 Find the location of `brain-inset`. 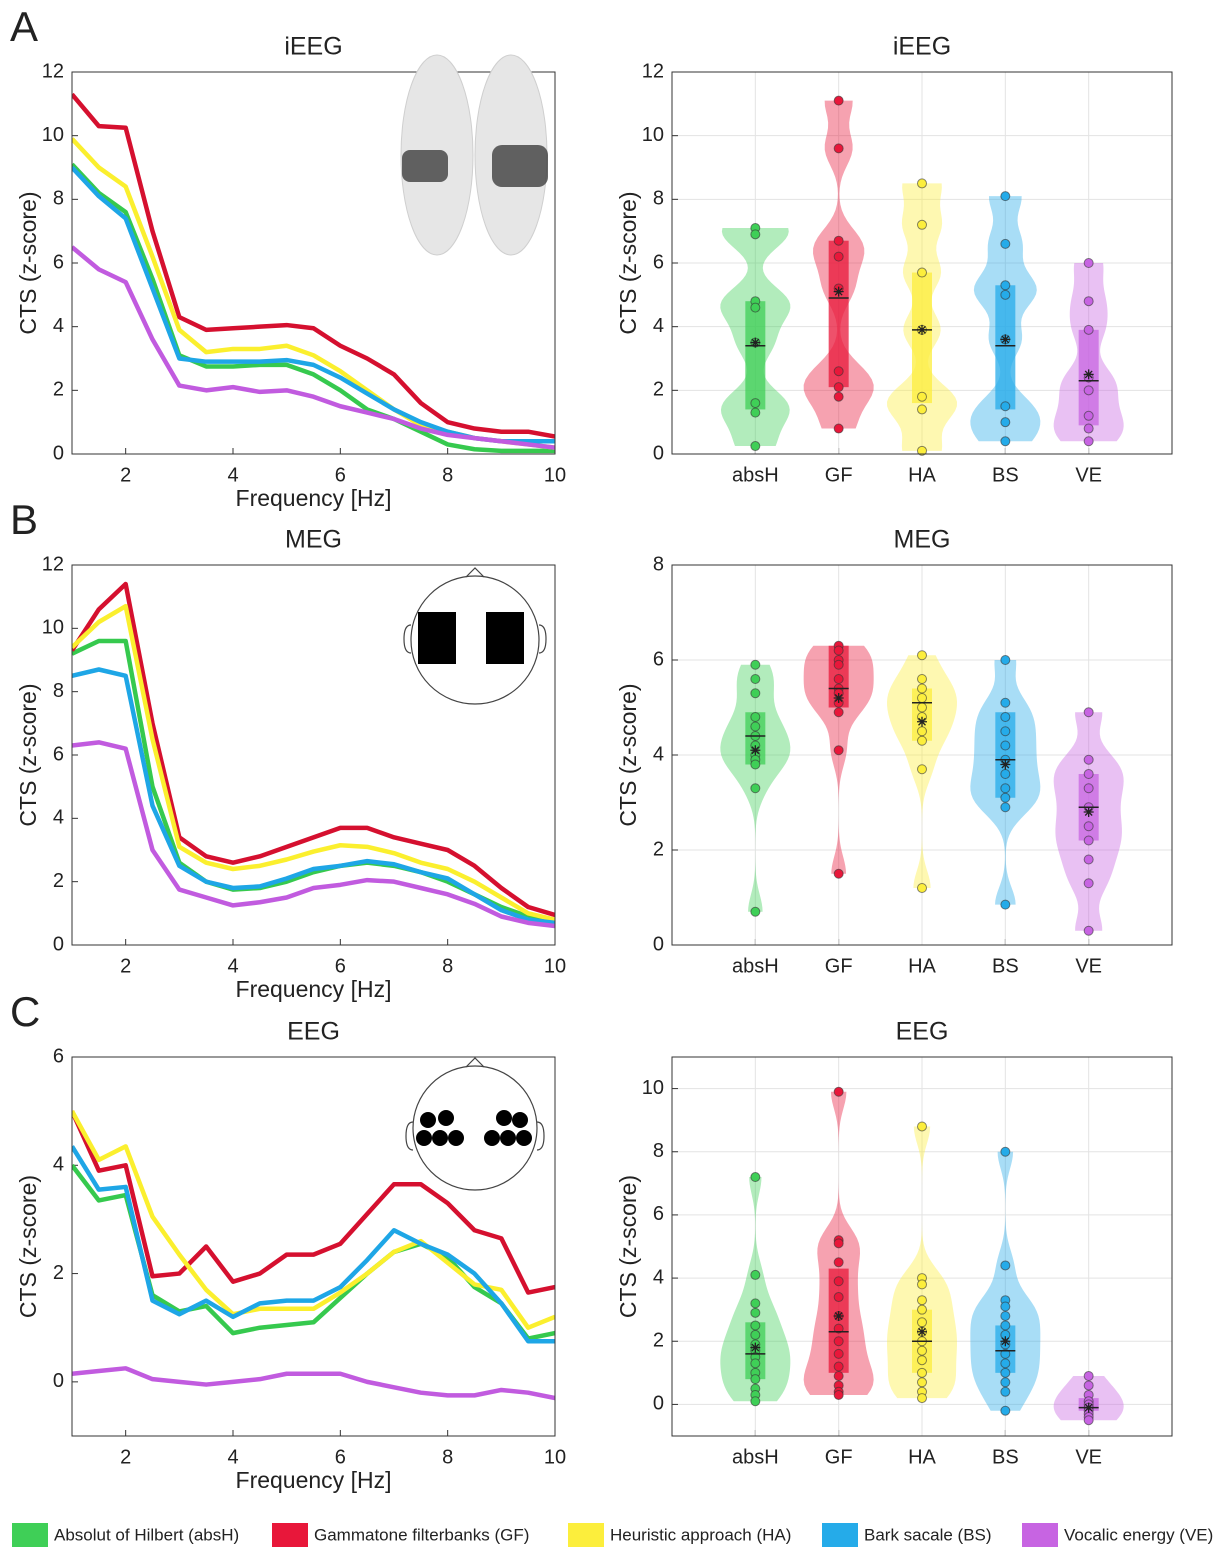

brain-inset is located at coordinates (474, 155).